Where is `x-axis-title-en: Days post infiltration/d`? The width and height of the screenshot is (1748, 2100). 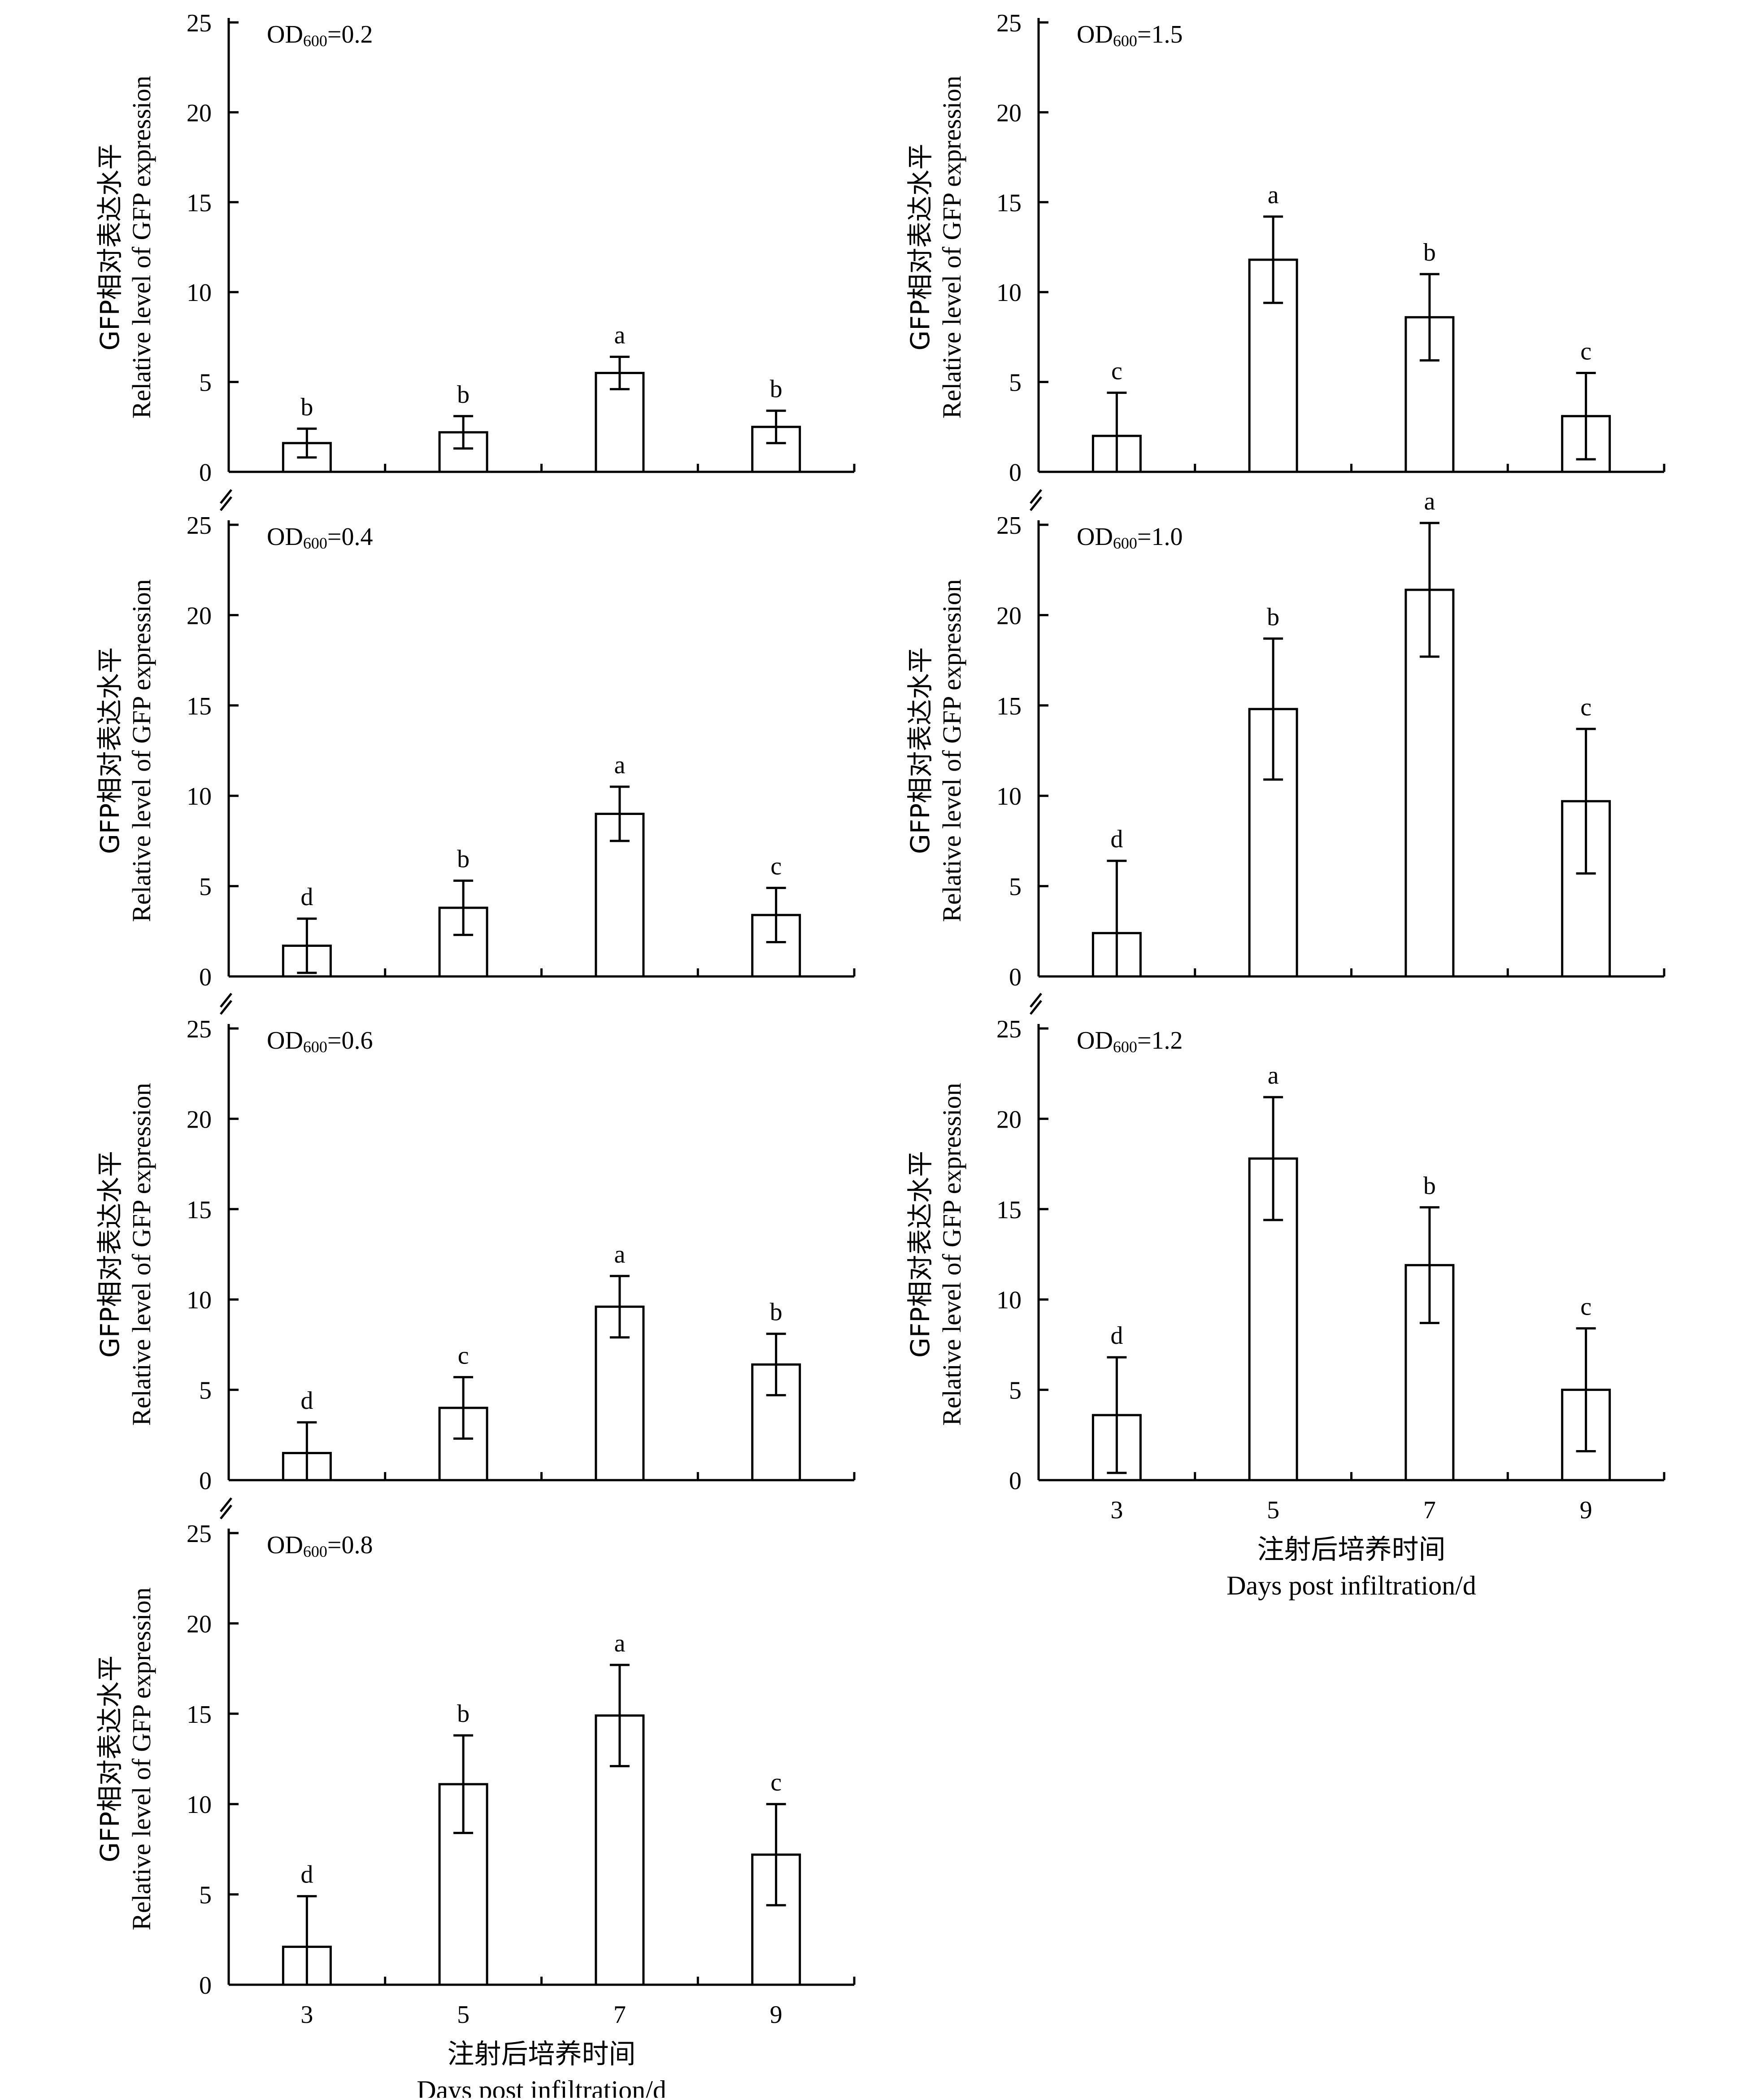
x-axis-title-en: Days post infiltration/d is located at coordinates (1351, 1586).